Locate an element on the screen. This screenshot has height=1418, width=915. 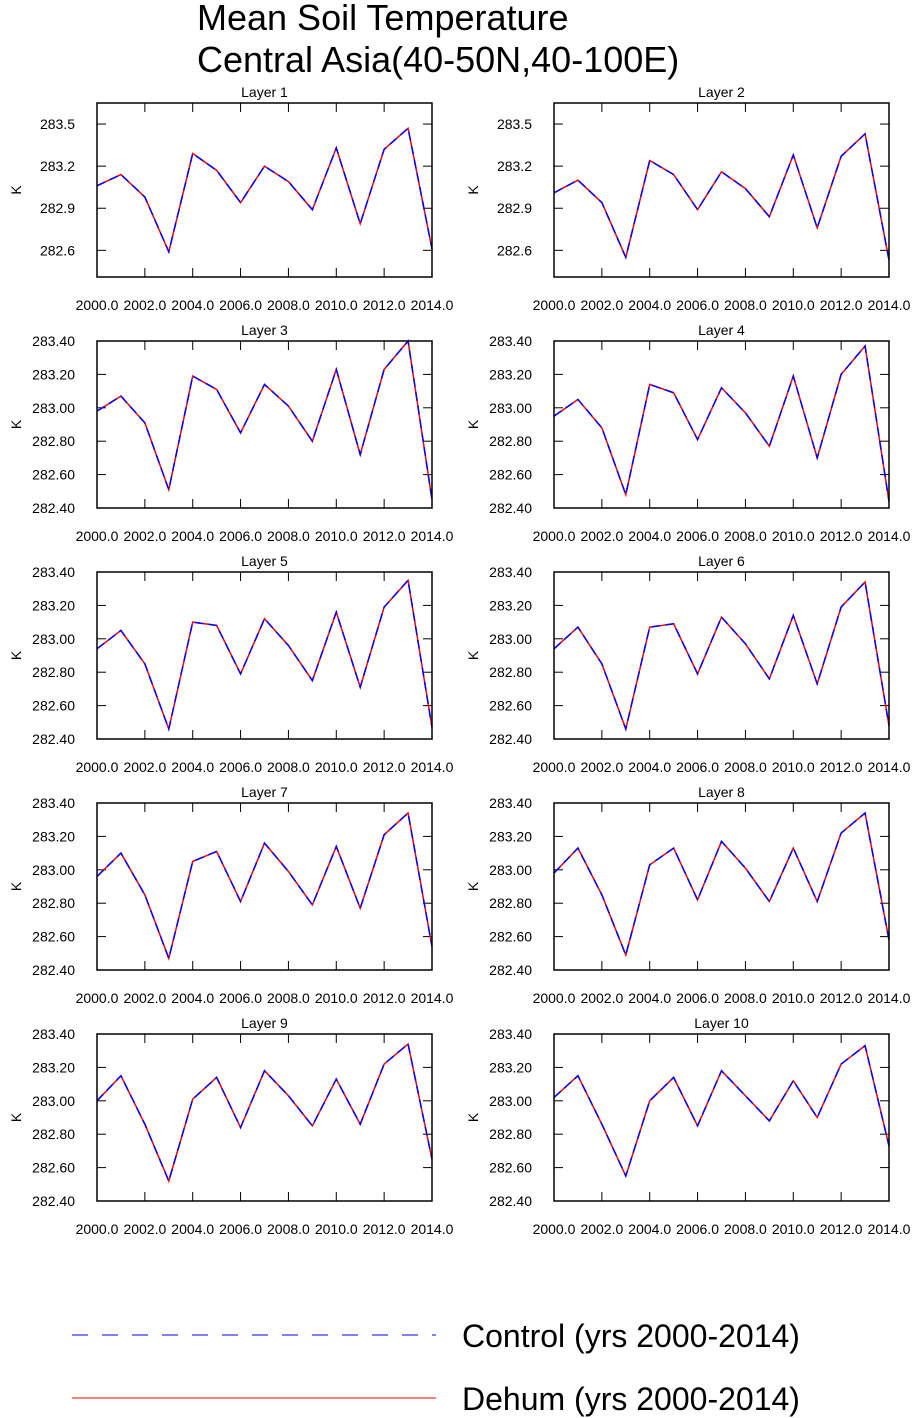
y-tick-label: 283.5 is located at coordinates (514, 124).